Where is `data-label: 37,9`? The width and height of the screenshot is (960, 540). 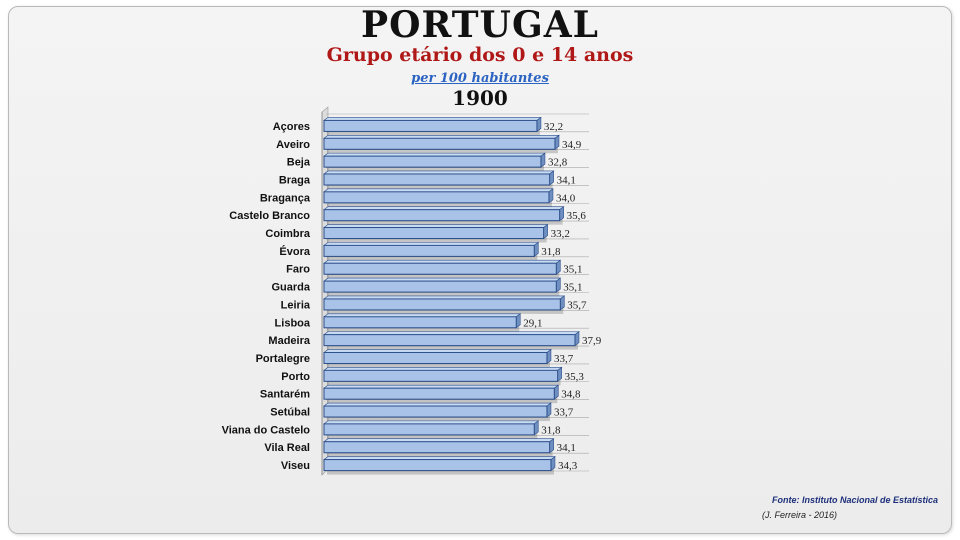
data-label: 37,9 is located at coordinates (592, 341).